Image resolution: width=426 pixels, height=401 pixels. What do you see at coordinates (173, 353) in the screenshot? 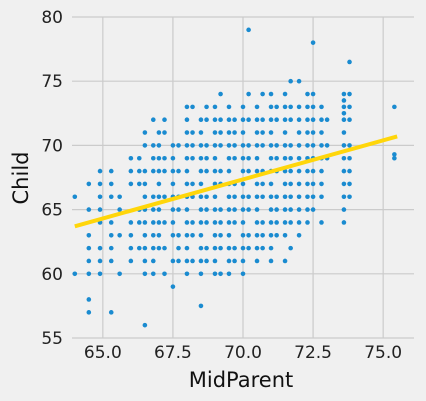
I see `x-tick-label: 67.5` at bounding box center [173, 353].